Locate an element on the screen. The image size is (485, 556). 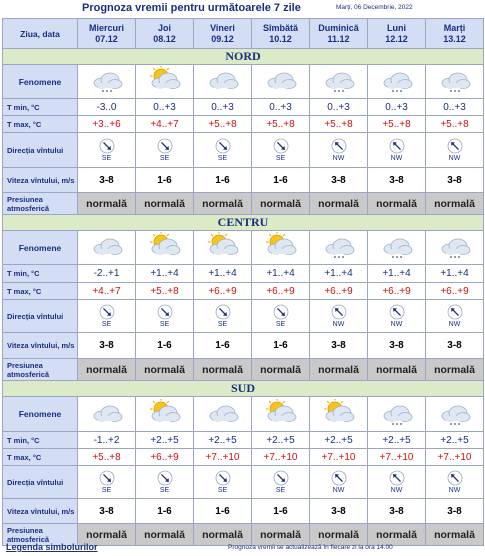
region-header: CENTRU is located at coordinates (243, 222).